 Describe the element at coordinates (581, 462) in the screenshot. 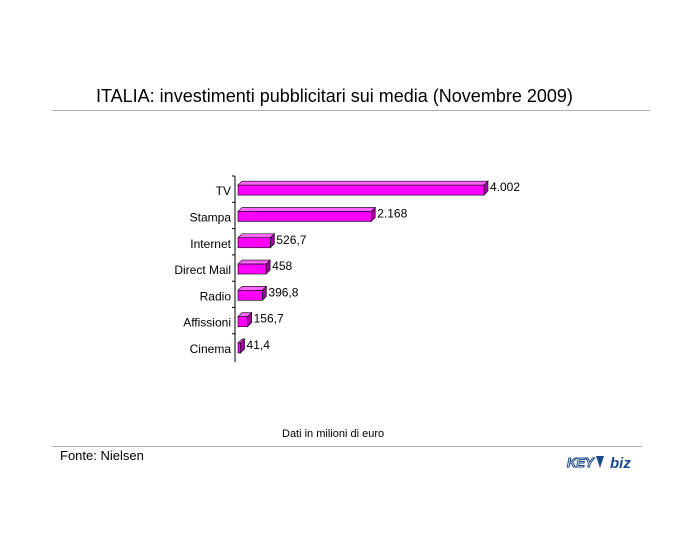

I see `svg-text: KEY` at that location.